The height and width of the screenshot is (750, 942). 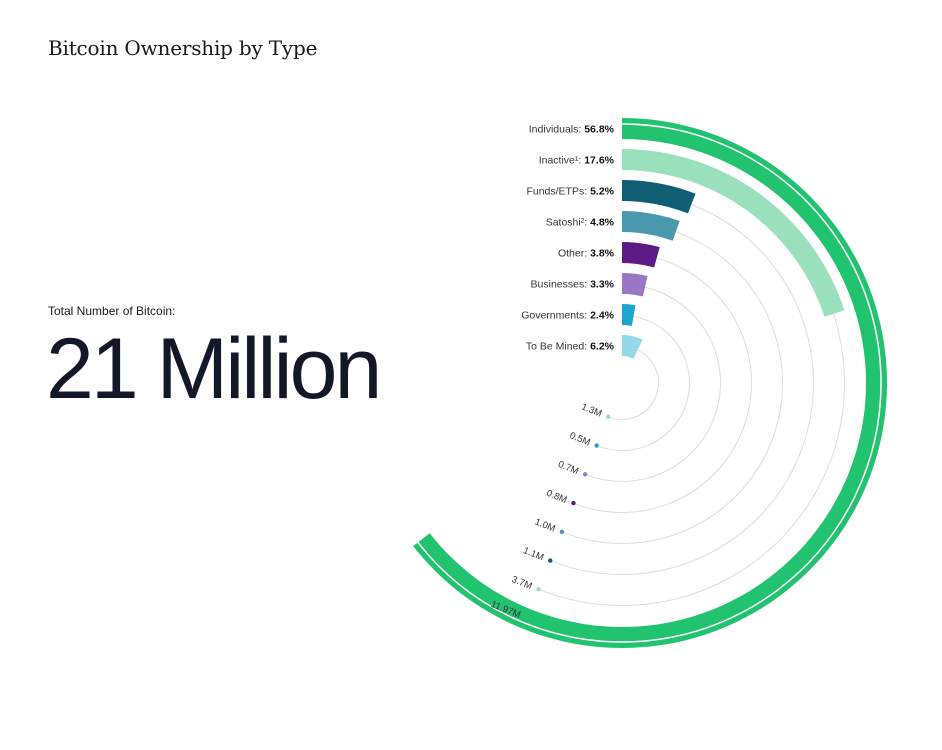 What do you see at coordinates (112, 311) in the screenshot?
I see `total-label: Total Number of Bitcoin:` at bounding box center [112, 311].